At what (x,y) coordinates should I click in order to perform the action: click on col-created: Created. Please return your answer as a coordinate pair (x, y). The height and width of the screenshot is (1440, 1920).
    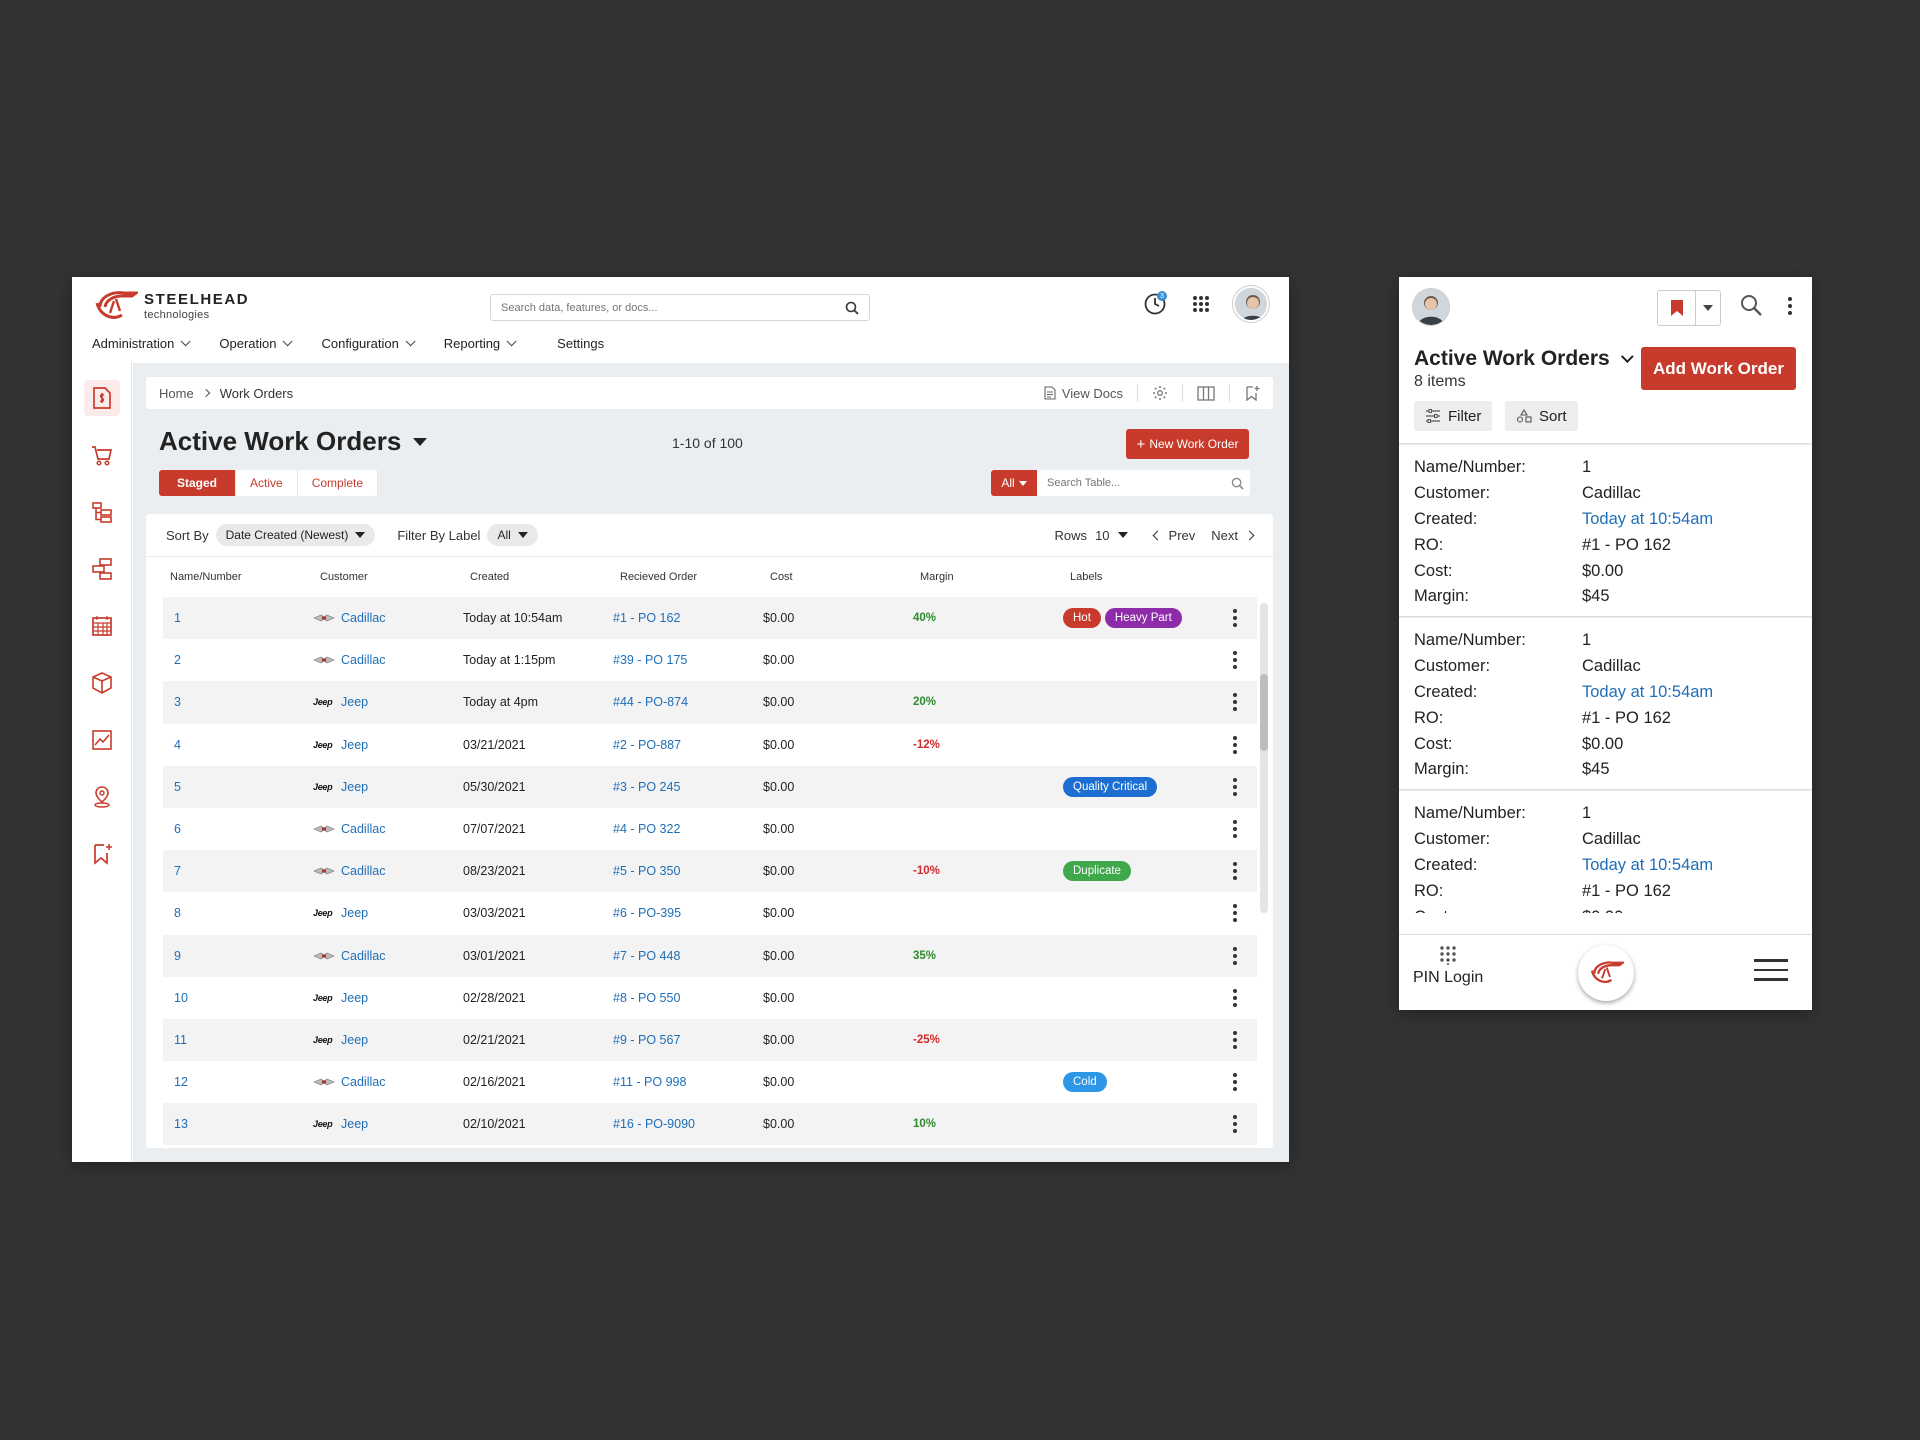
    Looking at the image, I should click on (490, 577).